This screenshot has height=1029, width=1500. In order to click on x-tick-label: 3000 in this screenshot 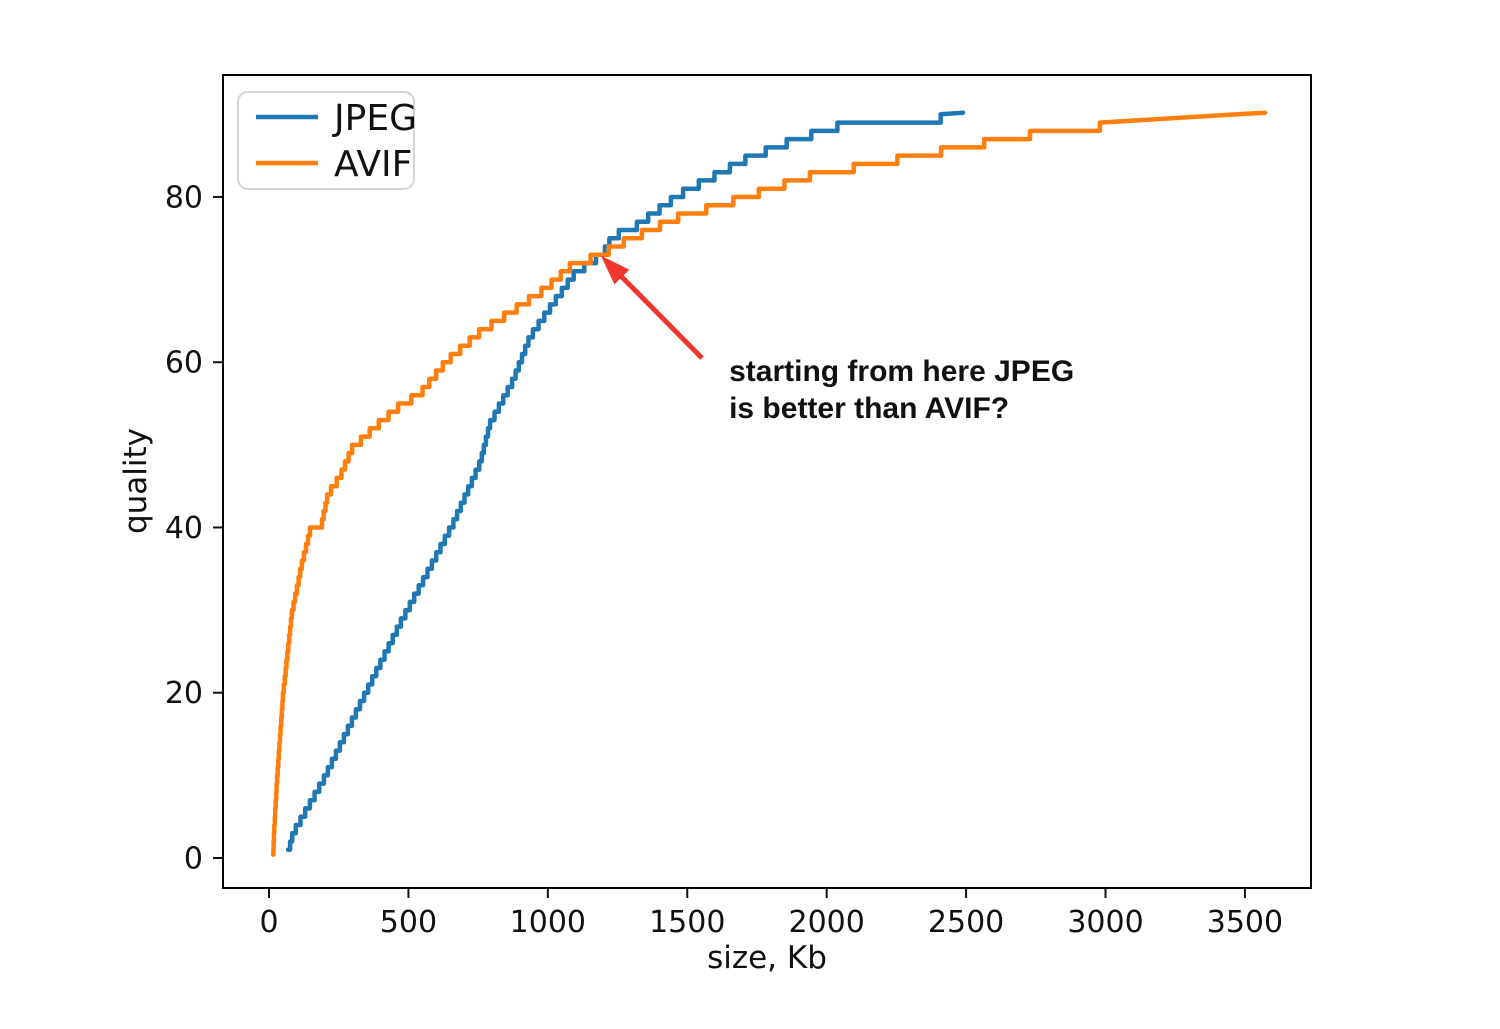, I will do `click(1105, 922)`.